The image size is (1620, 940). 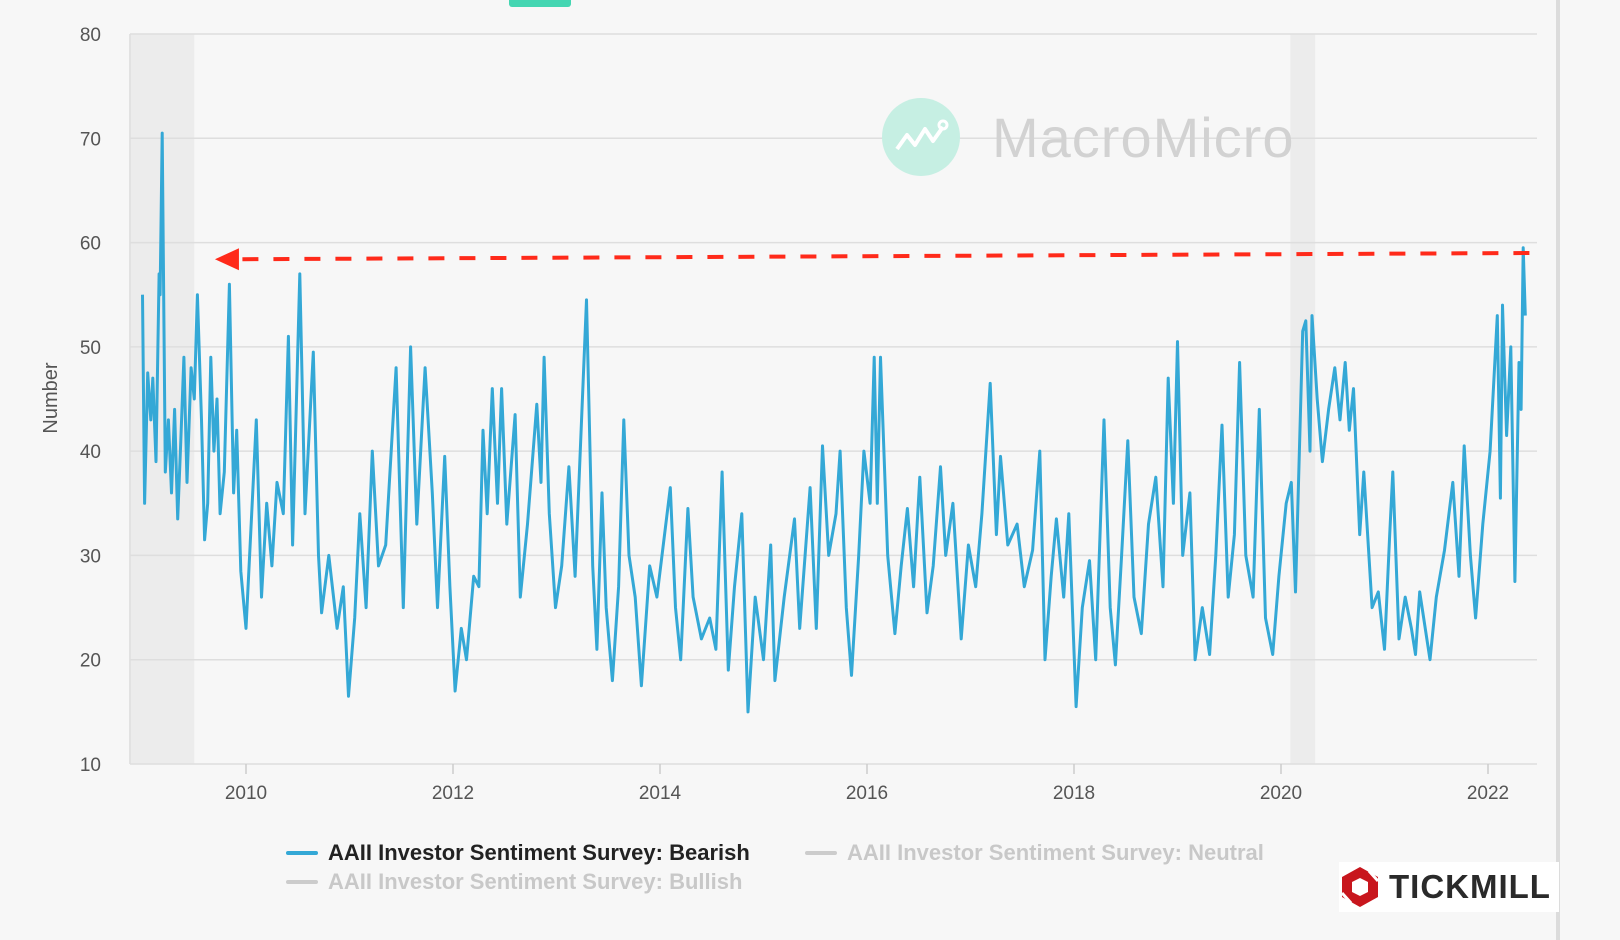 I want to click on x-tick-label: 2022, so click(x=1488, y=793).